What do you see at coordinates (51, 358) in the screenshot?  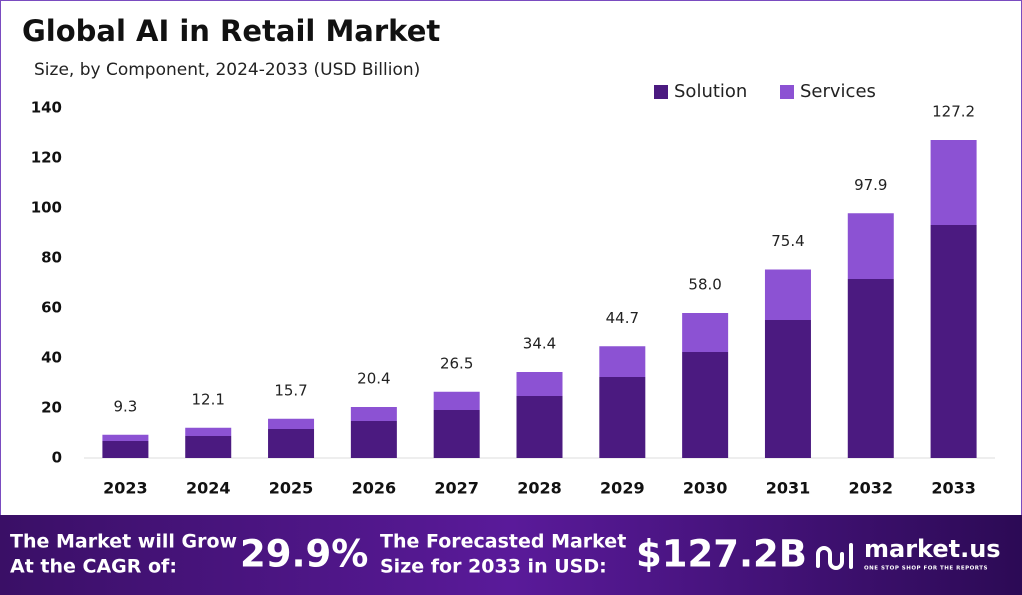 I see `y-tick-label: 40` at bounding box center [51, 358].